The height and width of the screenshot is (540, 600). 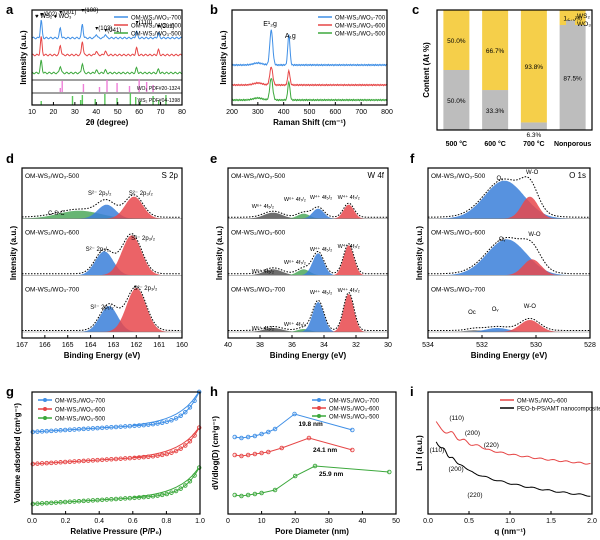 I want to click on panel-a-xtick-label: 20, so click(x=54, y=112).